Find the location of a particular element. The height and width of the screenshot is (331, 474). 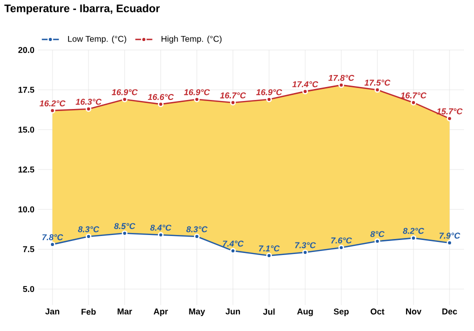

data-label: 8.4°C is located at coordinates (161, 227).